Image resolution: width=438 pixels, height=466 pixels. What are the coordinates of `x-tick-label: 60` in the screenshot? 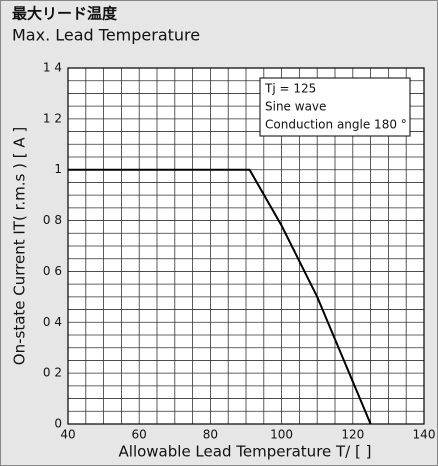 It's located at (139, 435).